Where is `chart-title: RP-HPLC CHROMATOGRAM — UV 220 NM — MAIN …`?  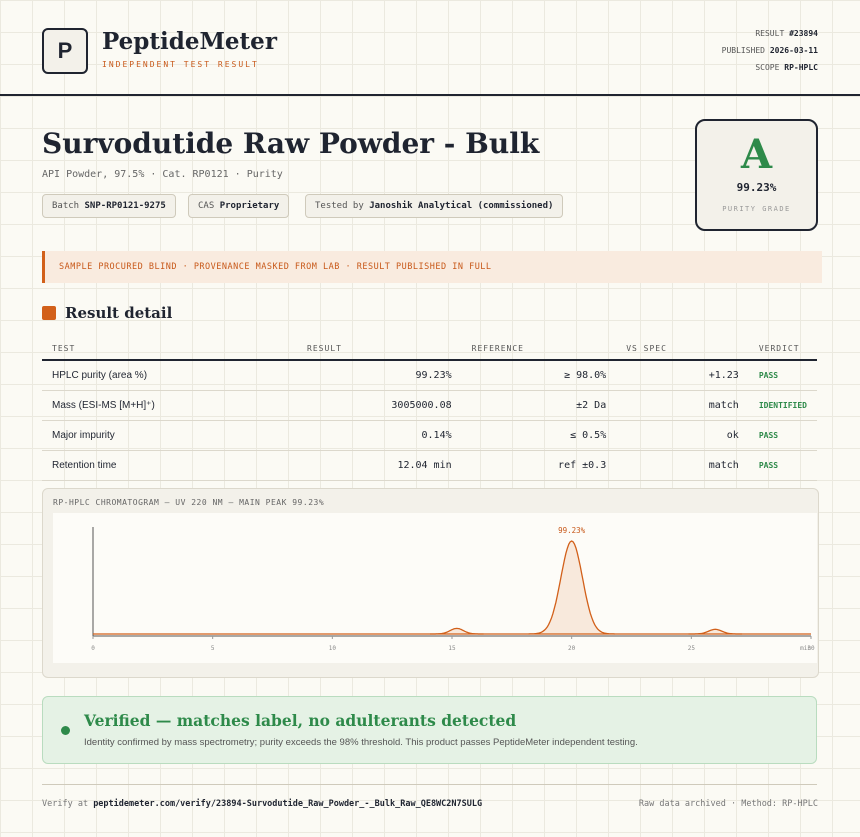 chart-title: RP-HPLC CHROMATOGRAM — UV 220 NM — MAIN … is located at coordinates (189, 502).